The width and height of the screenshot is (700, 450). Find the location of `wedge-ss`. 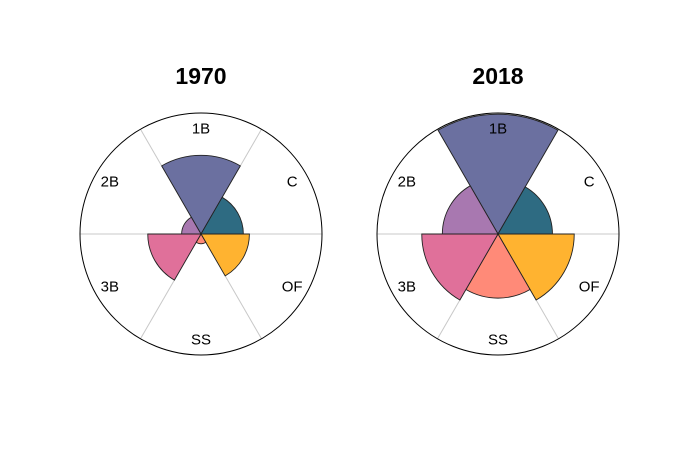

wedge-ss is located at coordinates (498, 266).